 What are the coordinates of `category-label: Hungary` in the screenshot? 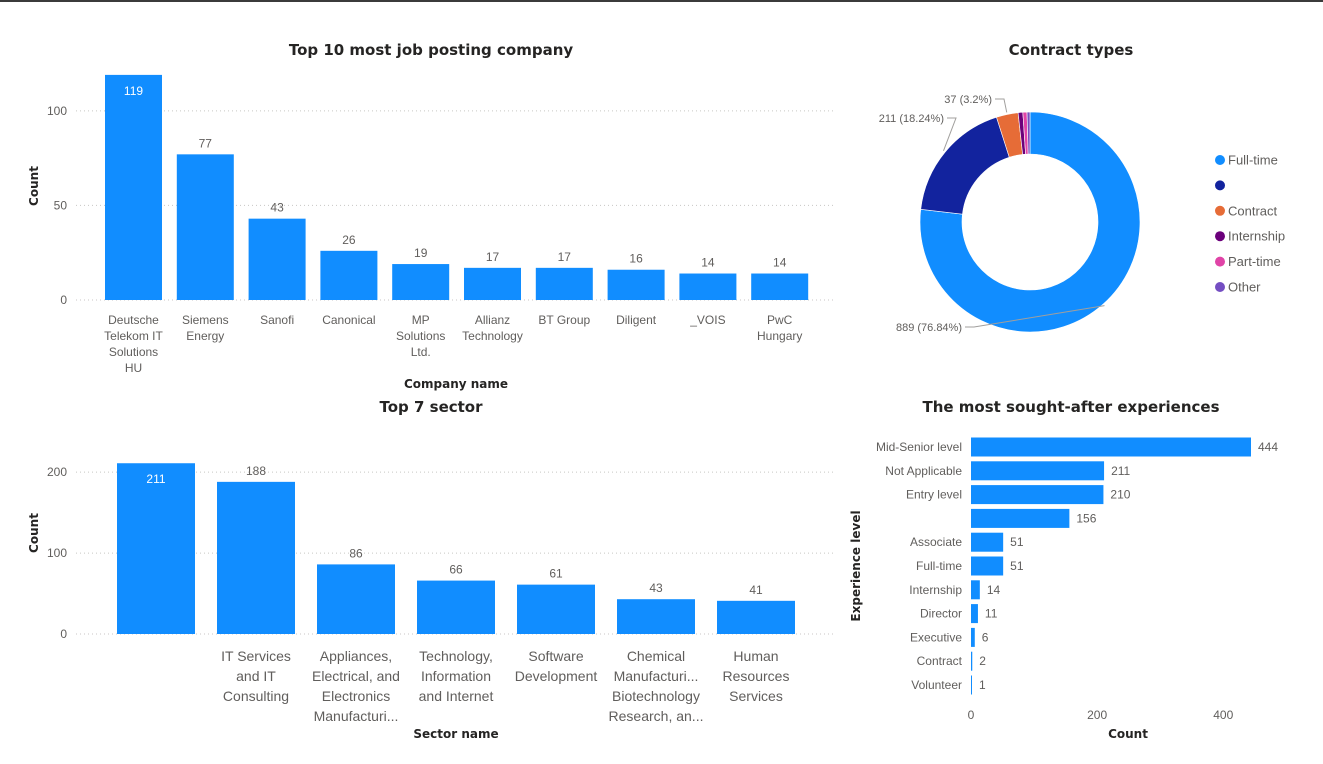 It's located at (779, 336).